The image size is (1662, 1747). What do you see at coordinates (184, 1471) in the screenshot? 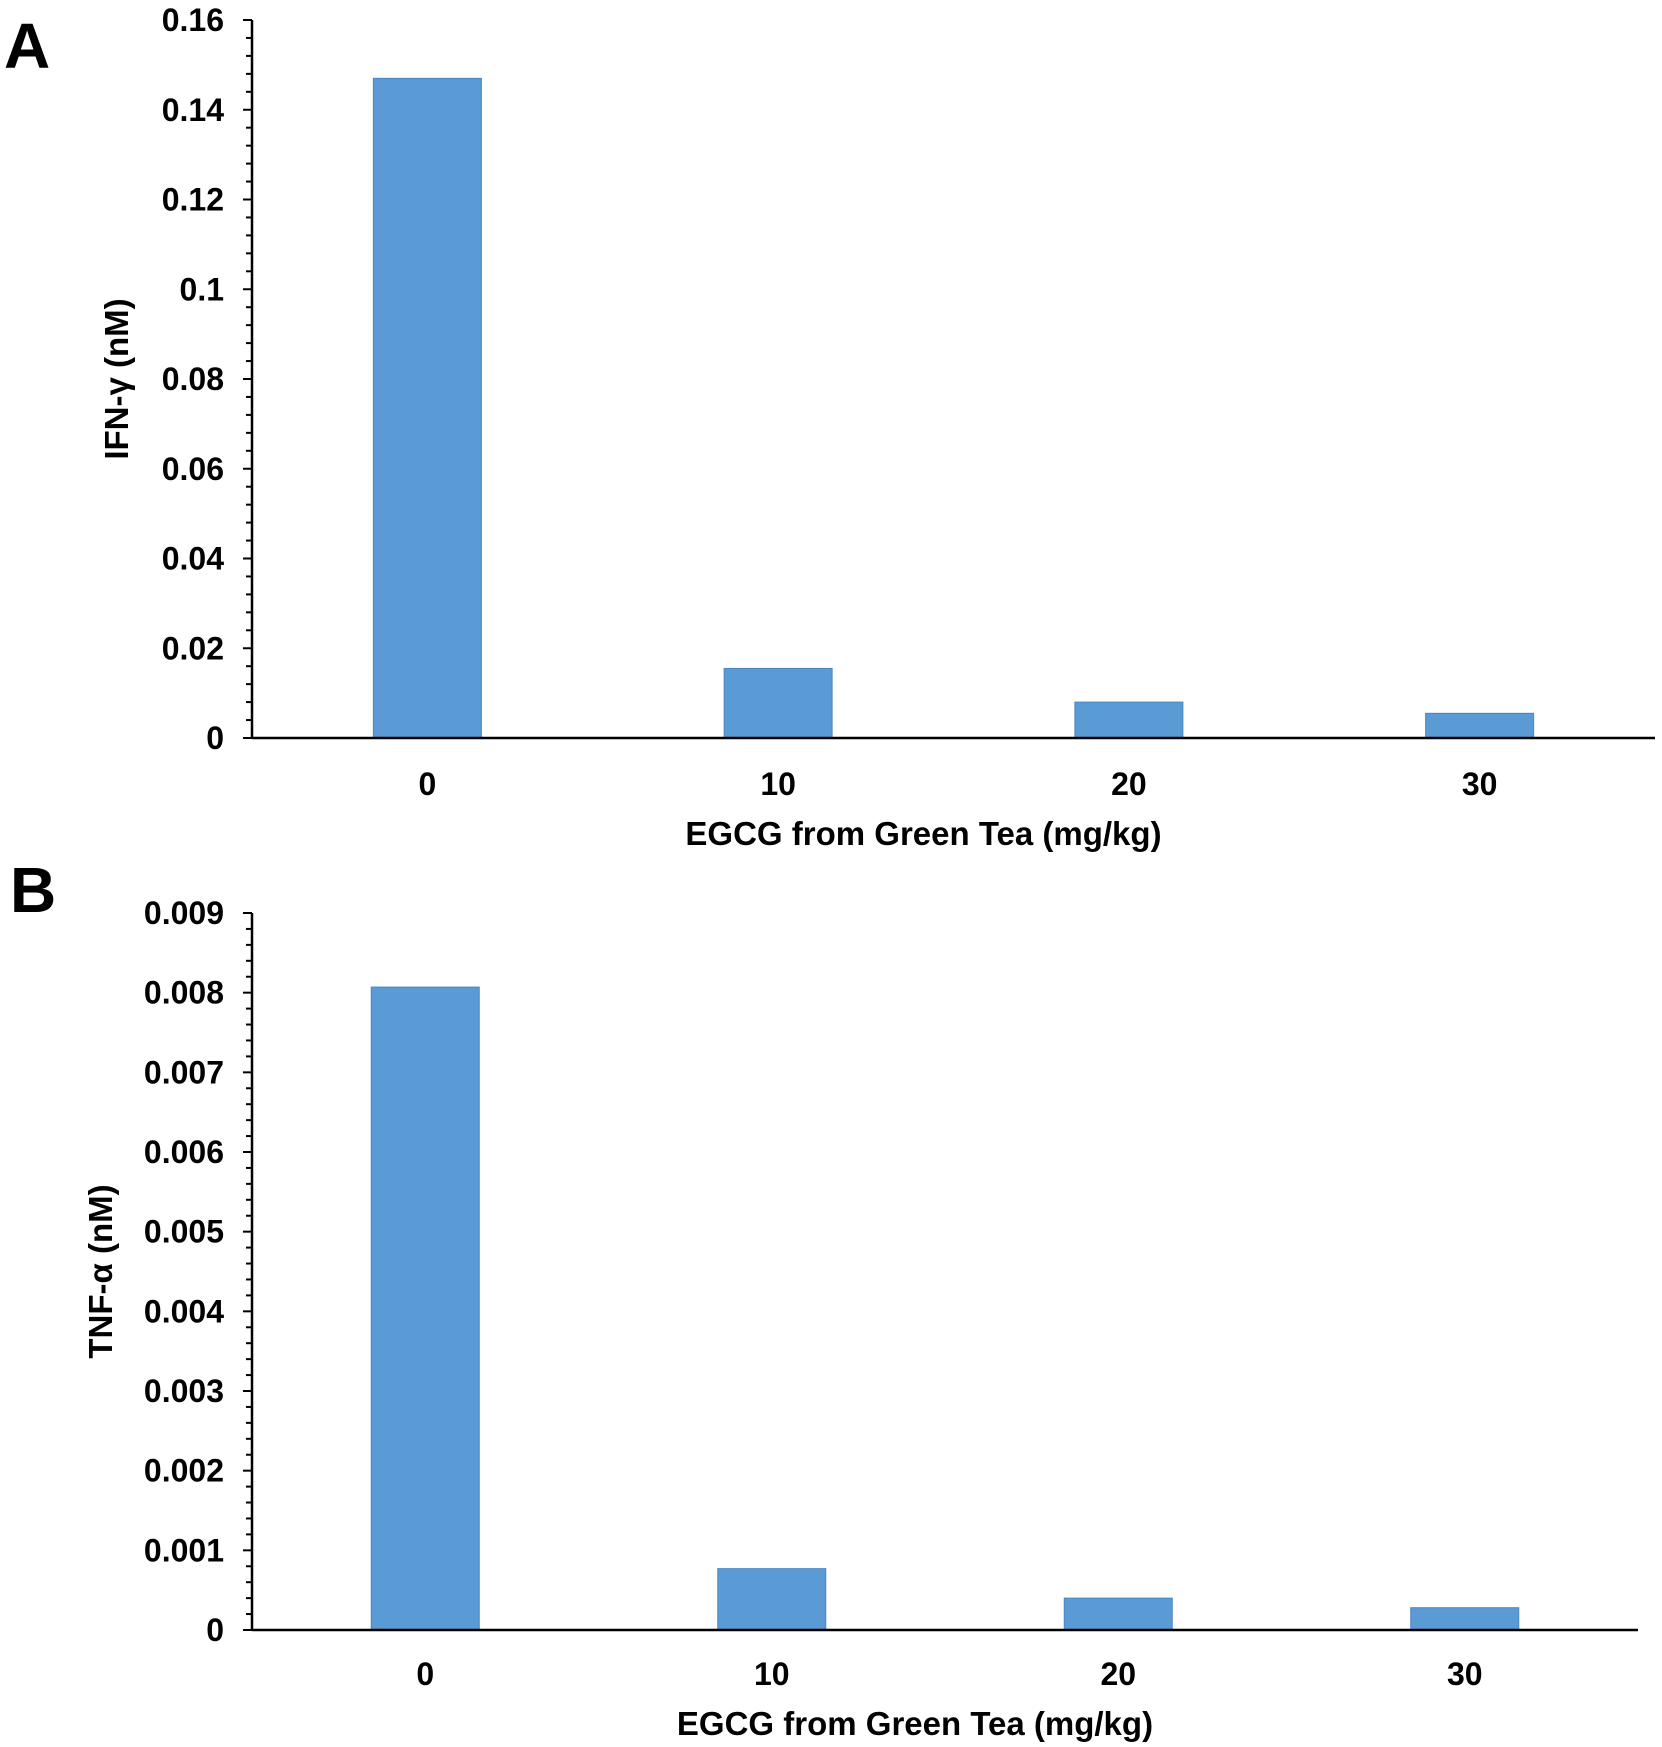
I see `panel-b-y-tick-label-0.002: 0.002` at bounding box center [184, 1471].